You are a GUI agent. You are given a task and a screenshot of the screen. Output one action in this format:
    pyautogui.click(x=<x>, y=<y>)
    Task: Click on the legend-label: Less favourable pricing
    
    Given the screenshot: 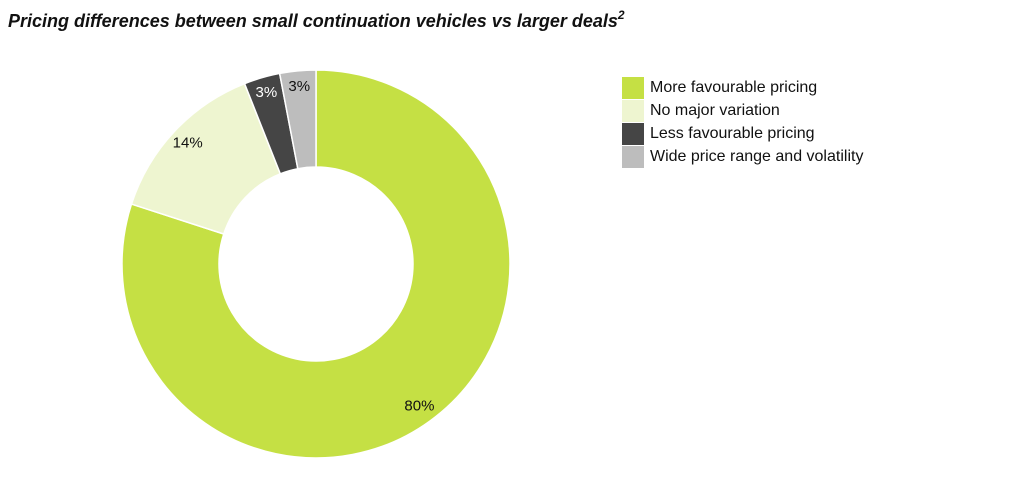 What is the action you would take?
    pyautogui.click(x=732, y=133)
    